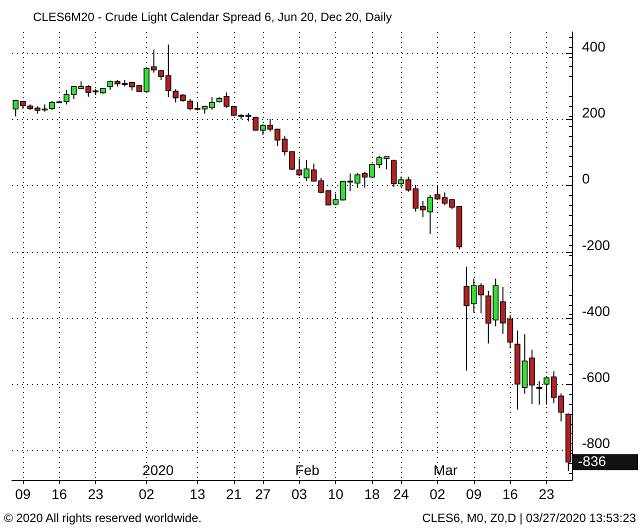  Describe the element at coordinates (596, 244) in the screenshot. I see `y-tick-label: -200` at that location.